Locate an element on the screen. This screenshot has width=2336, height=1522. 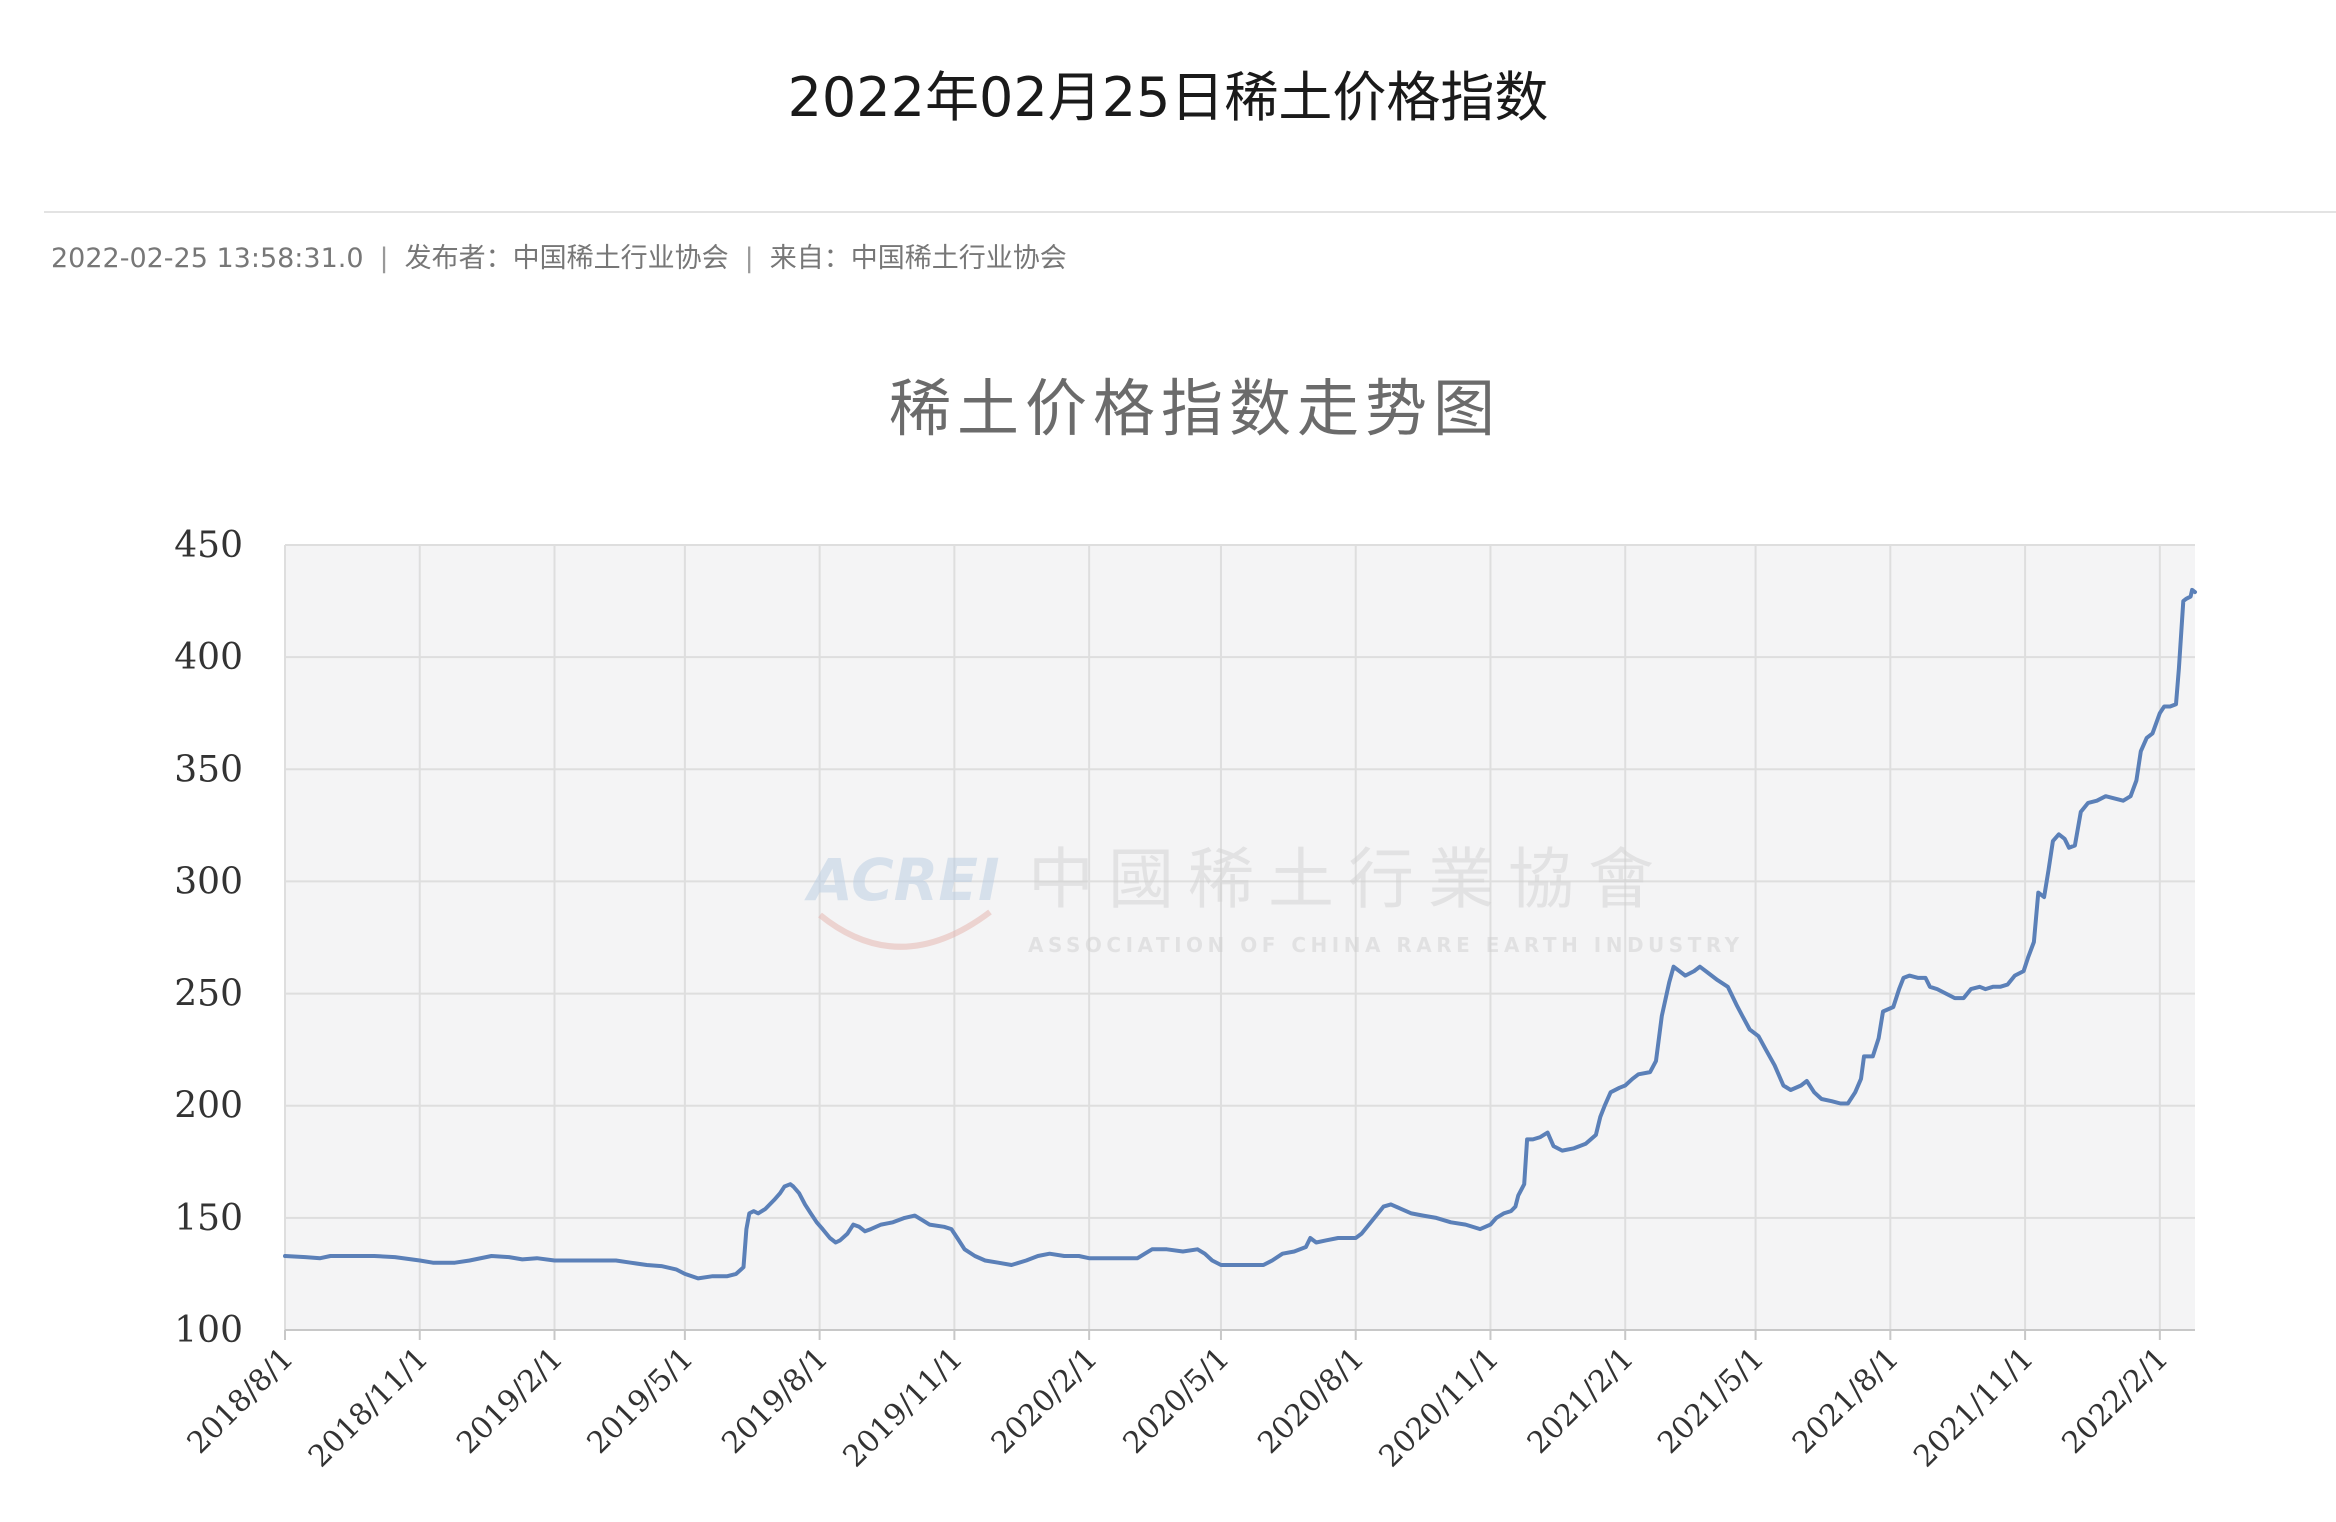
source: 来自：中国稀土行业协会 is located at coordinates (918, 258).